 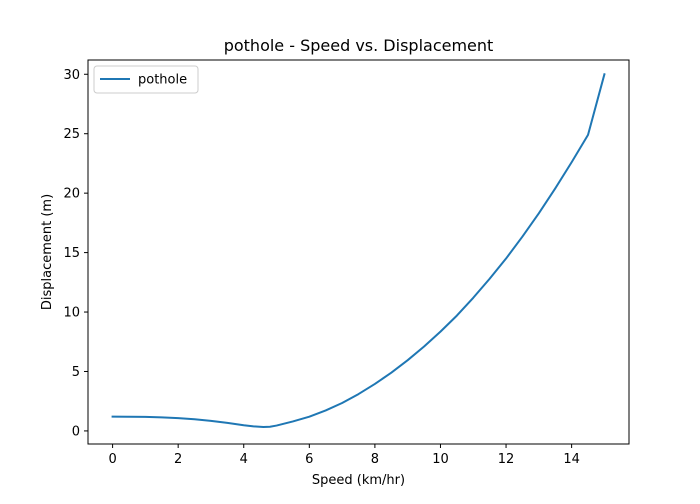 I want to click on y-tick-label: 5, so click(x=76, y=372).